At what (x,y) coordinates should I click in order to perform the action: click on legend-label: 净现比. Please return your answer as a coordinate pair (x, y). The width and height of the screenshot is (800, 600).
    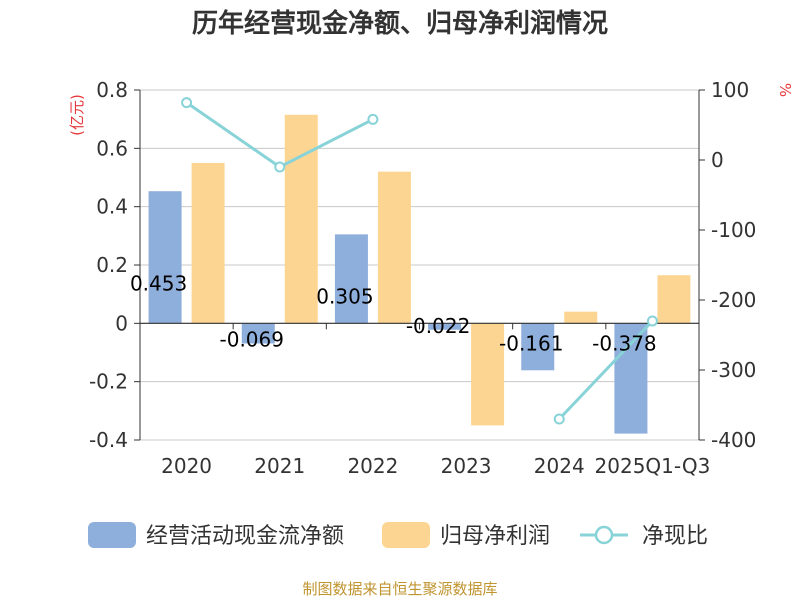
    Looking at the image, I should click on (675, 536).